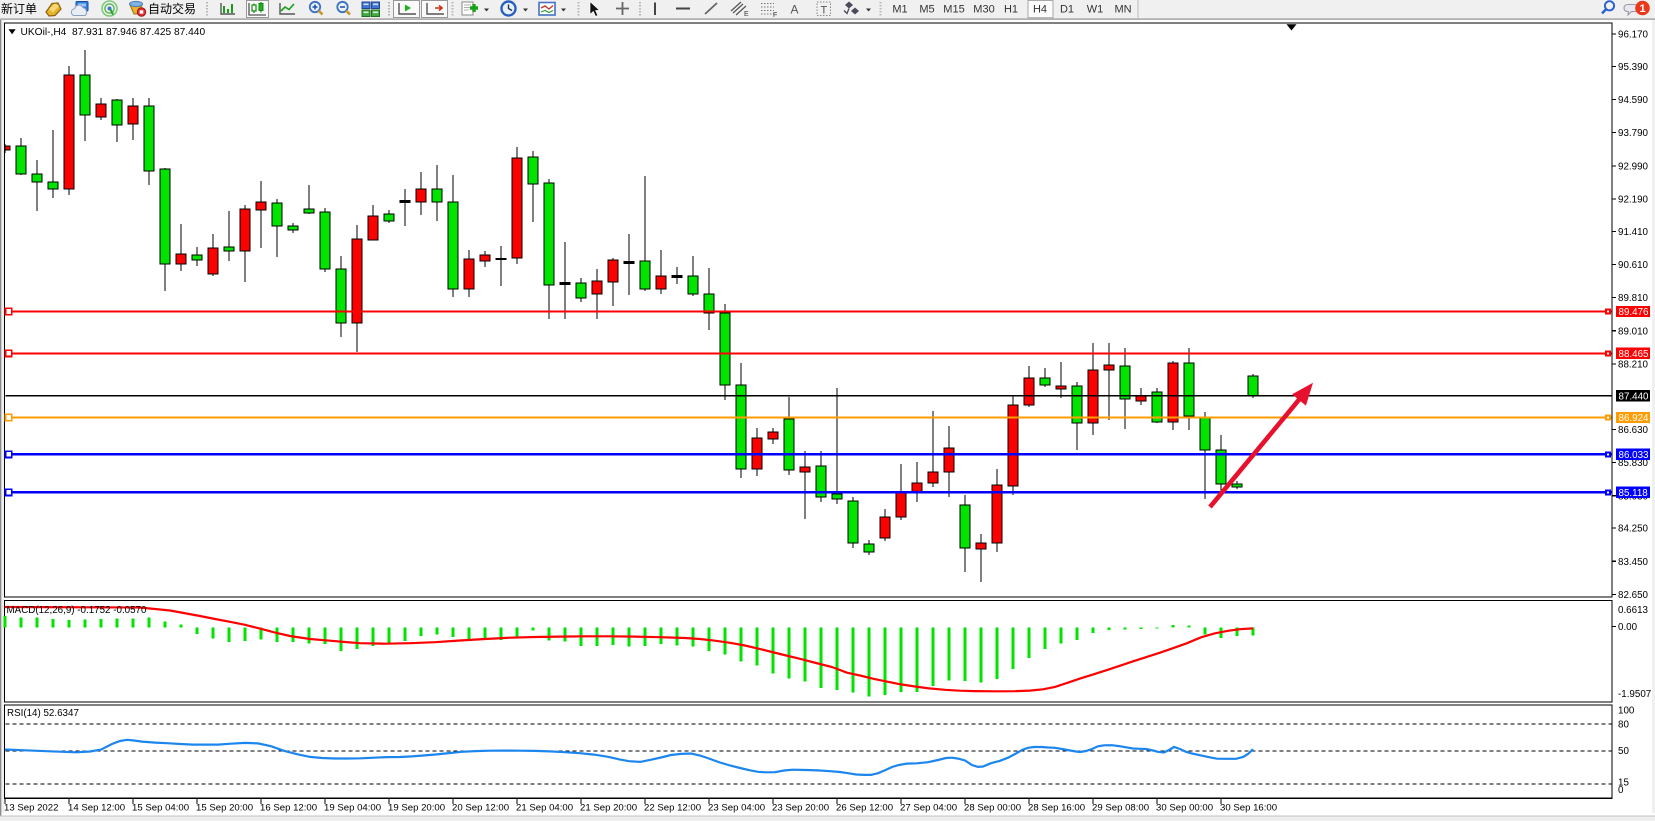 This screenshot has height=821, width=1655. What do you see at coordinates (1633, 67) in the screenshot?
I see `svg-text: 95.390` at bounding box center [1633, 67].